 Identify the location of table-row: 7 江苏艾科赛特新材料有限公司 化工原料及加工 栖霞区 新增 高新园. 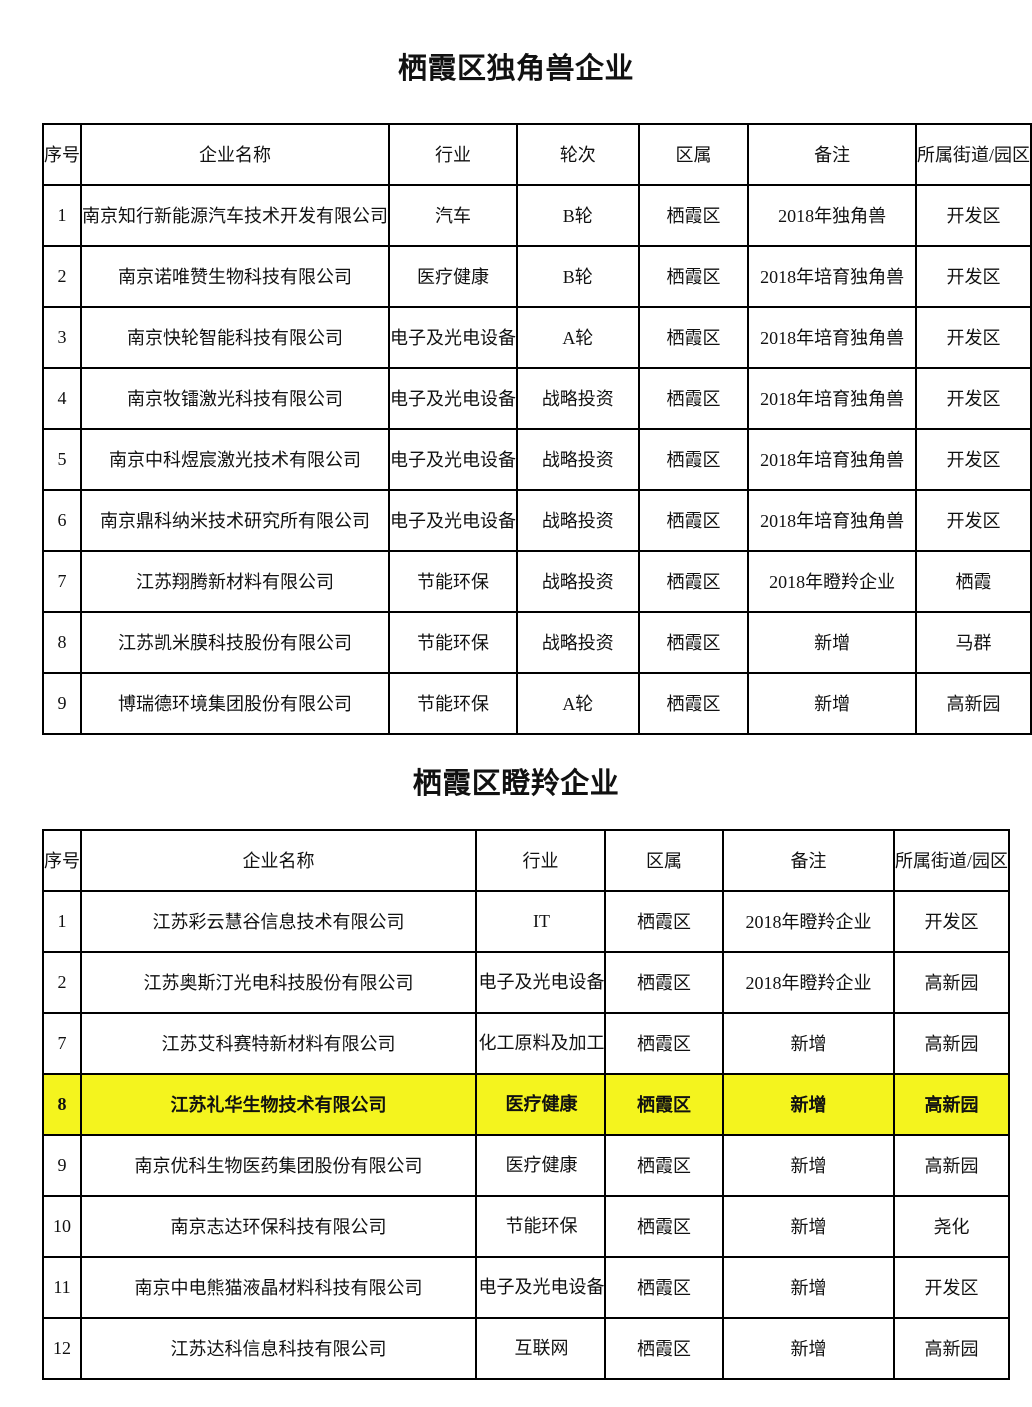
(526, 1043).